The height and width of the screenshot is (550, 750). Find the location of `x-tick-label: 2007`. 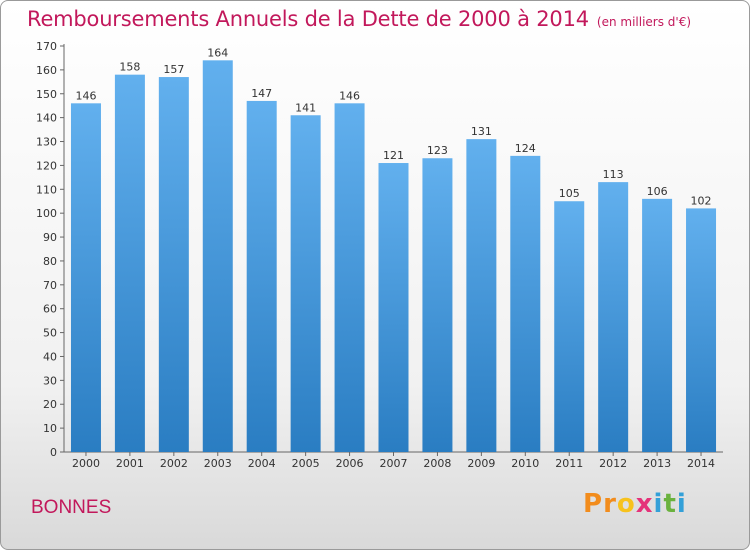

x-tick-label: 2007 is located at coordinates (394, 463).